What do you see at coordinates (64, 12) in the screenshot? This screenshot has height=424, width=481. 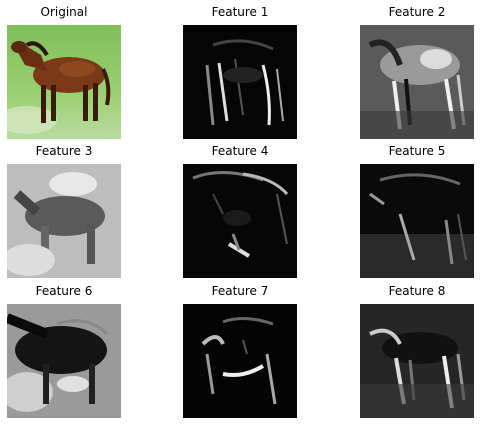 I see `panel-title: Original` at bounding box center [64, 12].